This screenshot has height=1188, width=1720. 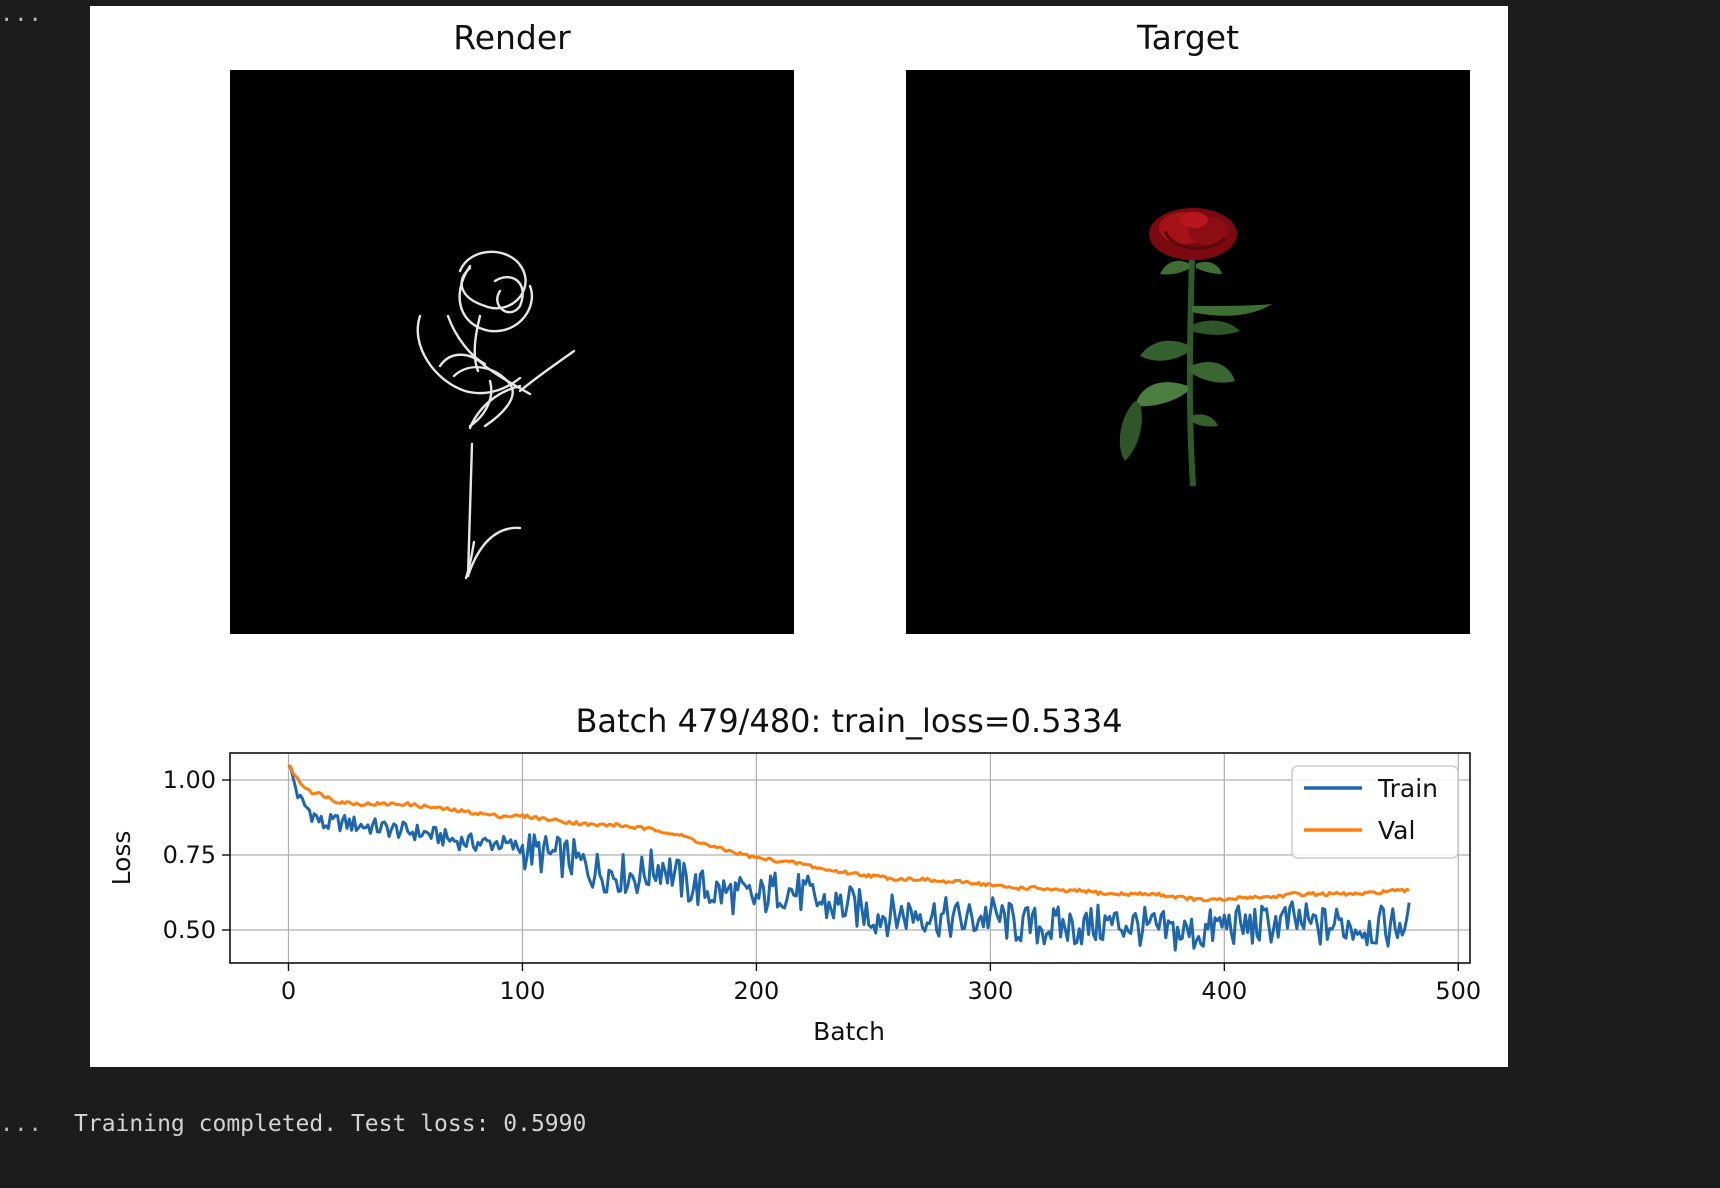 I want to click on y-tick-label: 0.50, so click(x=189, y=930).